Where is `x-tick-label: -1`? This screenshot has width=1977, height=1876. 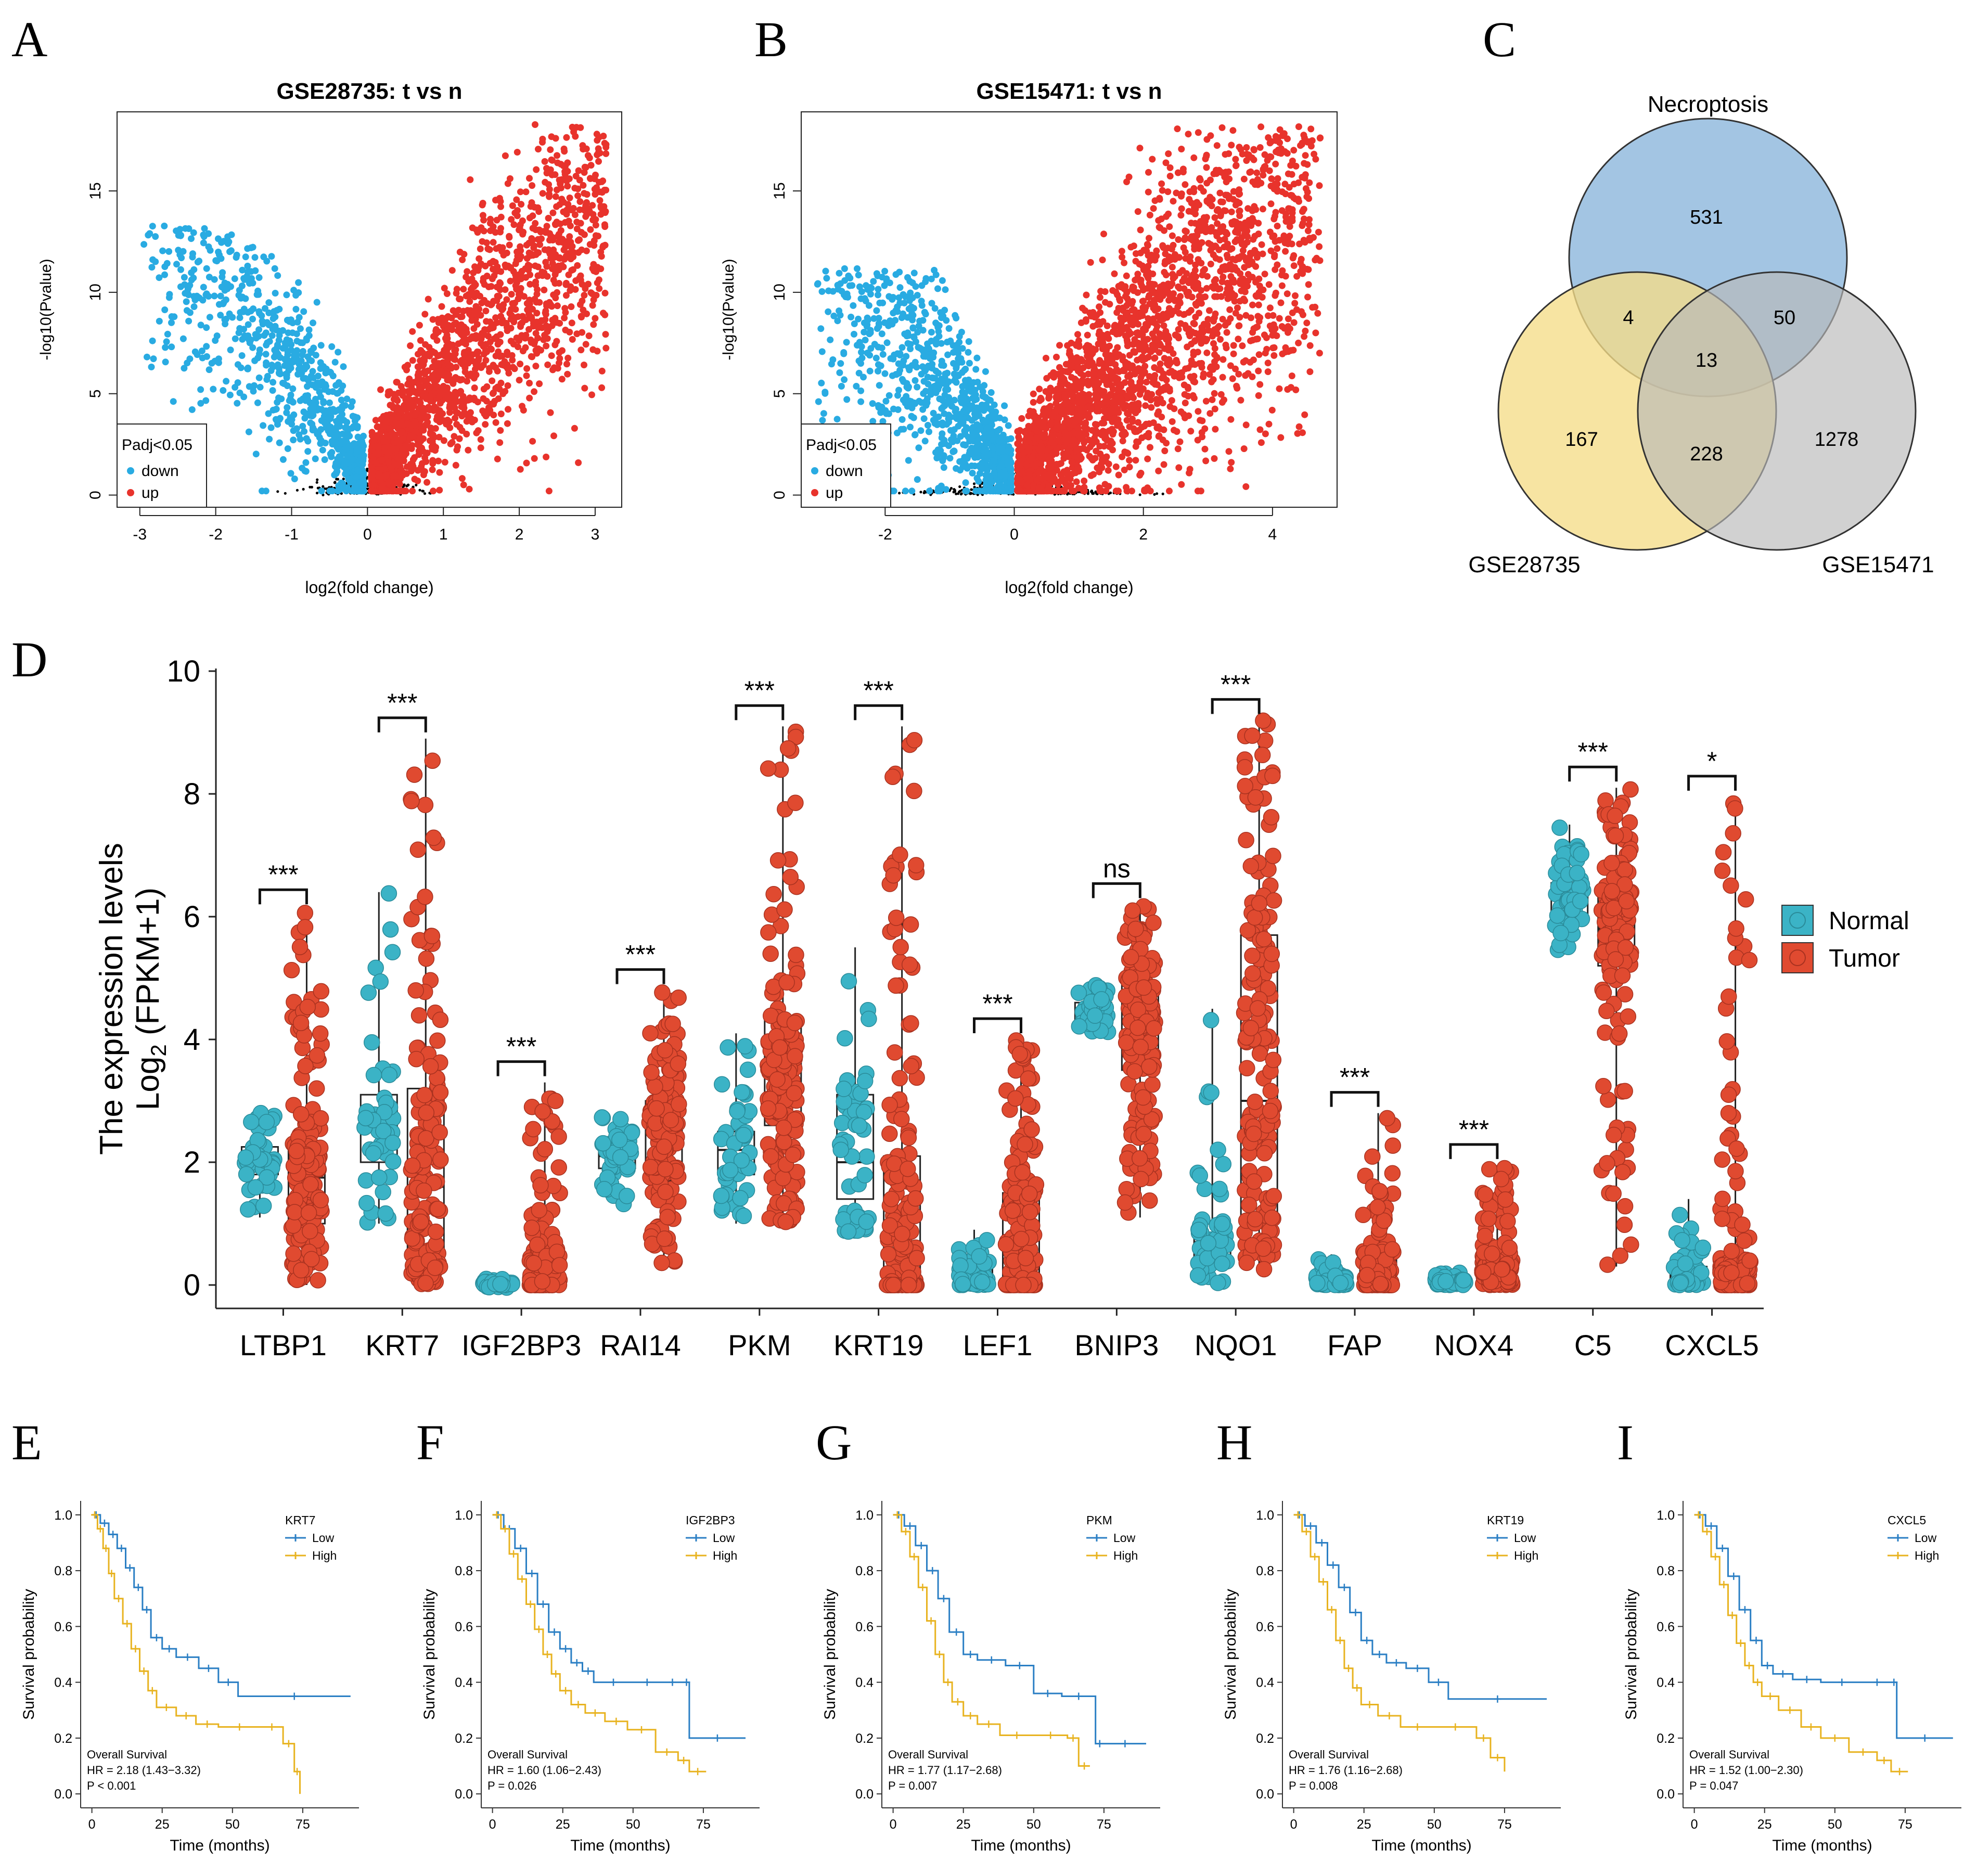
x-tick-label: -1 is located at coordinates (292, 534).